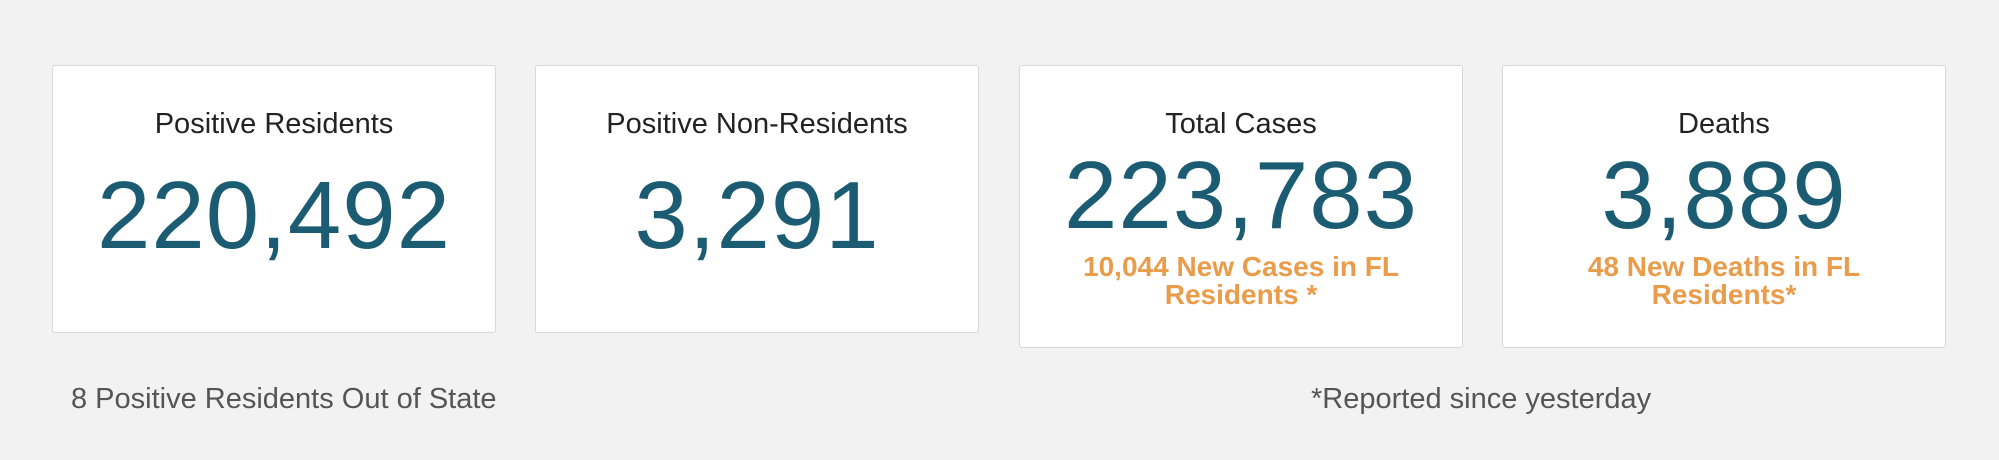 Image resolution: width=1999 pixels, height=460 pixels. I want to click on footer-note: *Reported since yesterday, so click(1481, 399).